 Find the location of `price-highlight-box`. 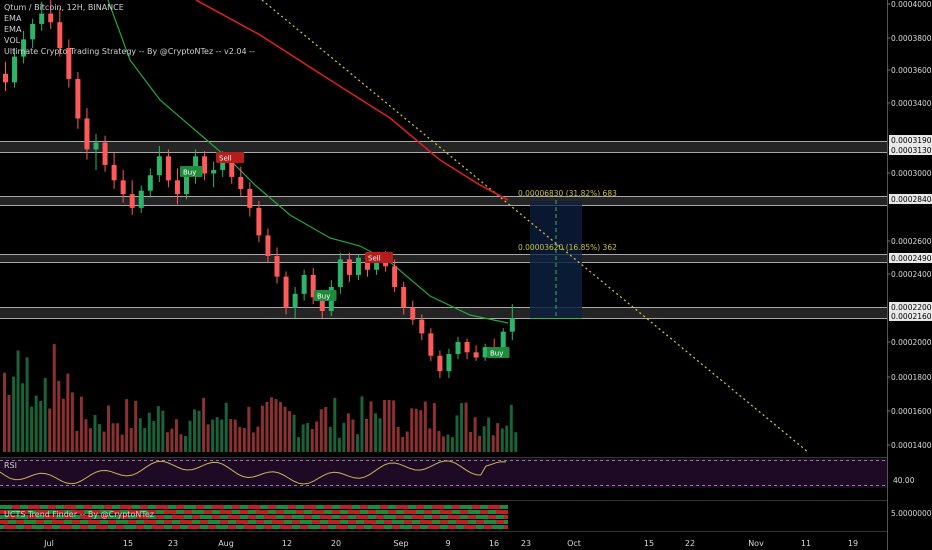

price-highlight-box is located at coordinates (910, 150).